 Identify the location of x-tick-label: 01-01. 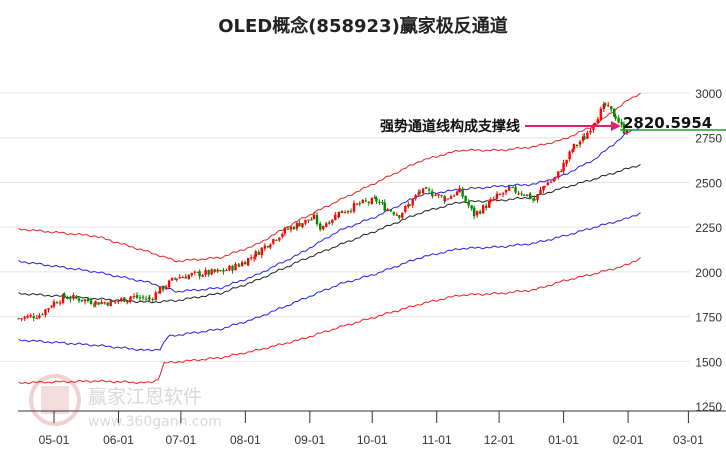
(563, 440).